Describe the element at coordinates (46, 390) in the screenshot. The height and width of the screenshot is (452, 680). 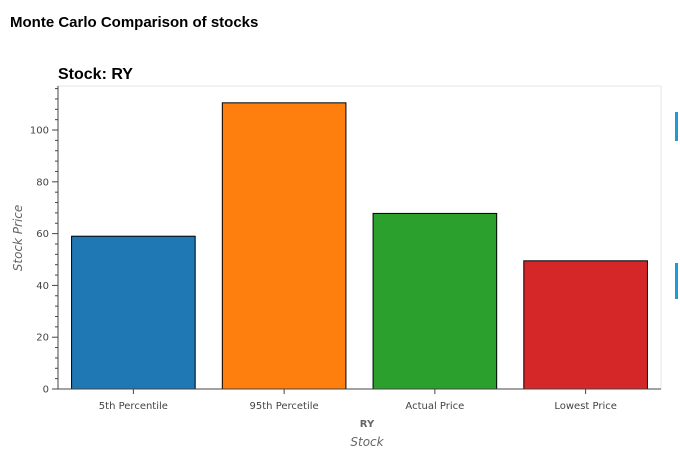
I see `y-tick-label: 0` at that location.